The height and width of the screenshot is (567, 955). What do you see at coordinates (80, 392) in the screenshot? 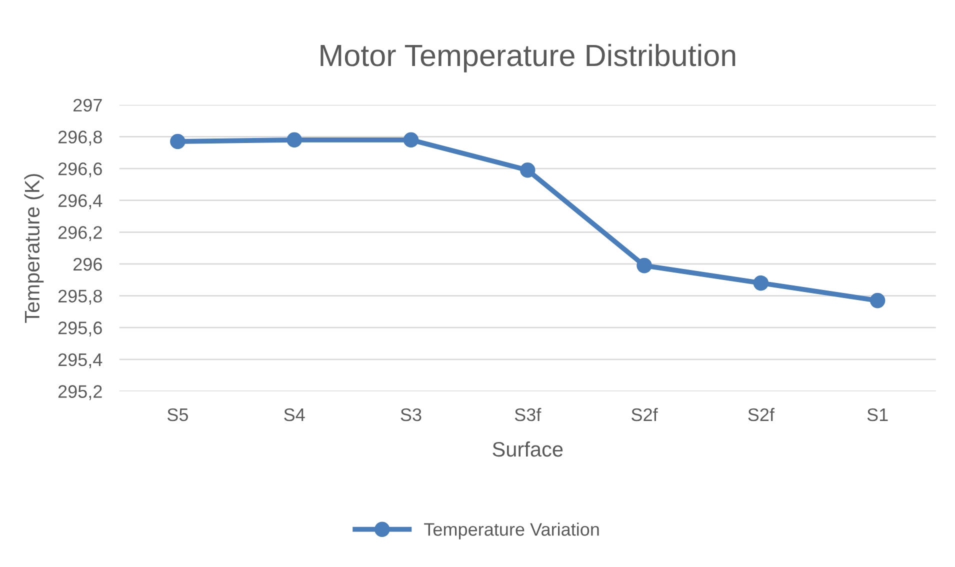
I see `y-tick-label: 295,2` at bounding box center [80, 392].